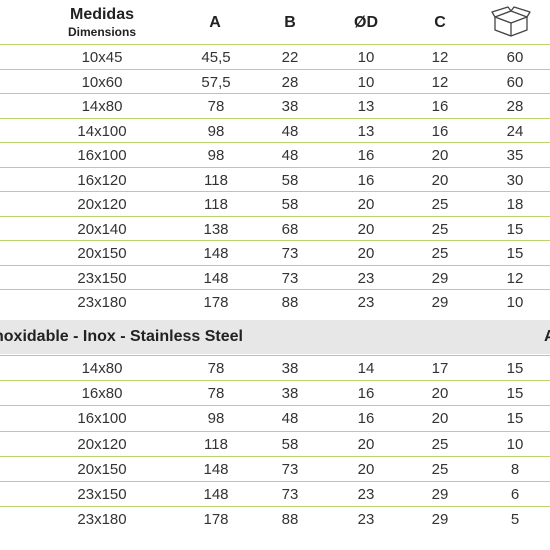 The image size is (550, 550). What do you see at coordinates (102, 131) in the screenshot?
I see `dimension-cell: 14x100` at bounding box center [102, 131].